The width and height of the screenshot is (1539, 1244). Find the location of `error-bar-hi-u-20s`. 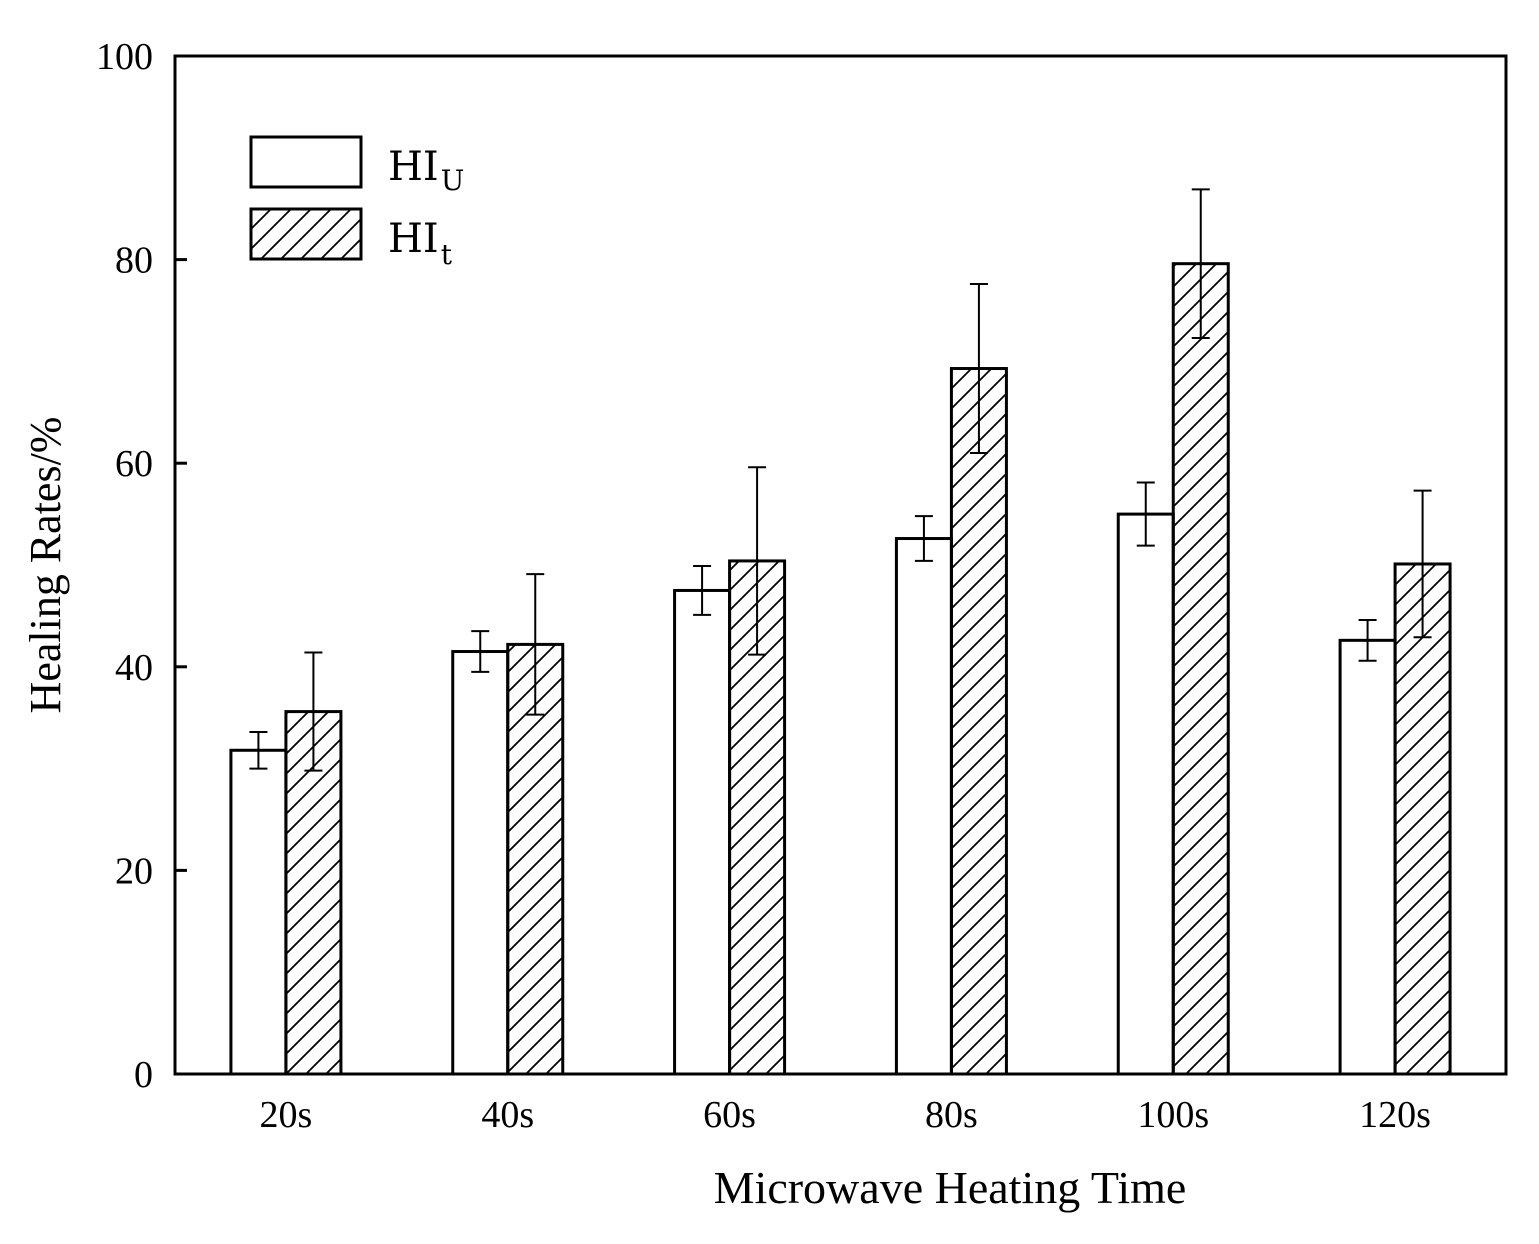

error-bar-hi-u-20s is located at coordinates (258, 750).